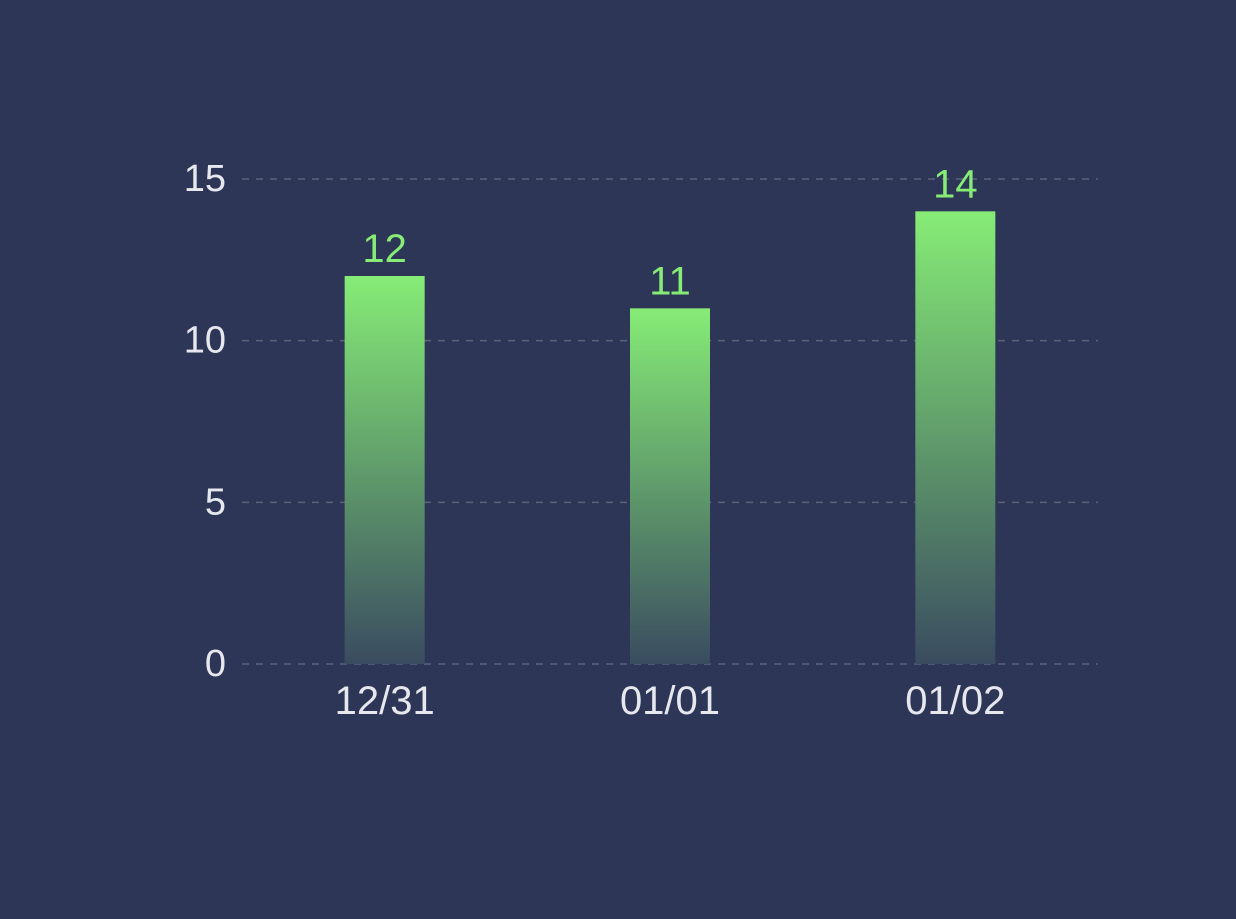 Image resolution: width=1236 pixels, height=919 pixels. What do you see at coordinates (215, 502) in the screenshot?
I see `y-tick-label: 5` at bounding box center [215, 502].